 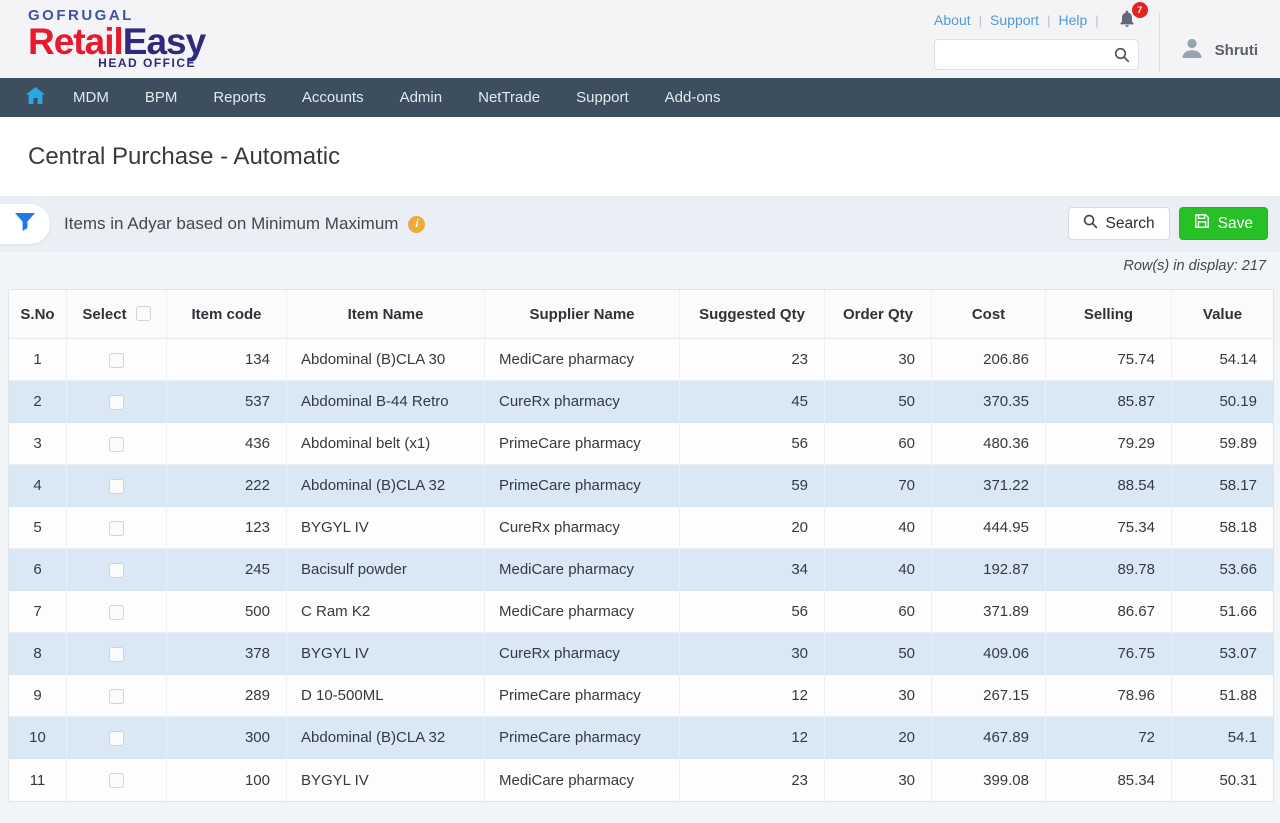 I want to click on cell-supplier: CureRx pharmacy, so click(x=582, y=654).